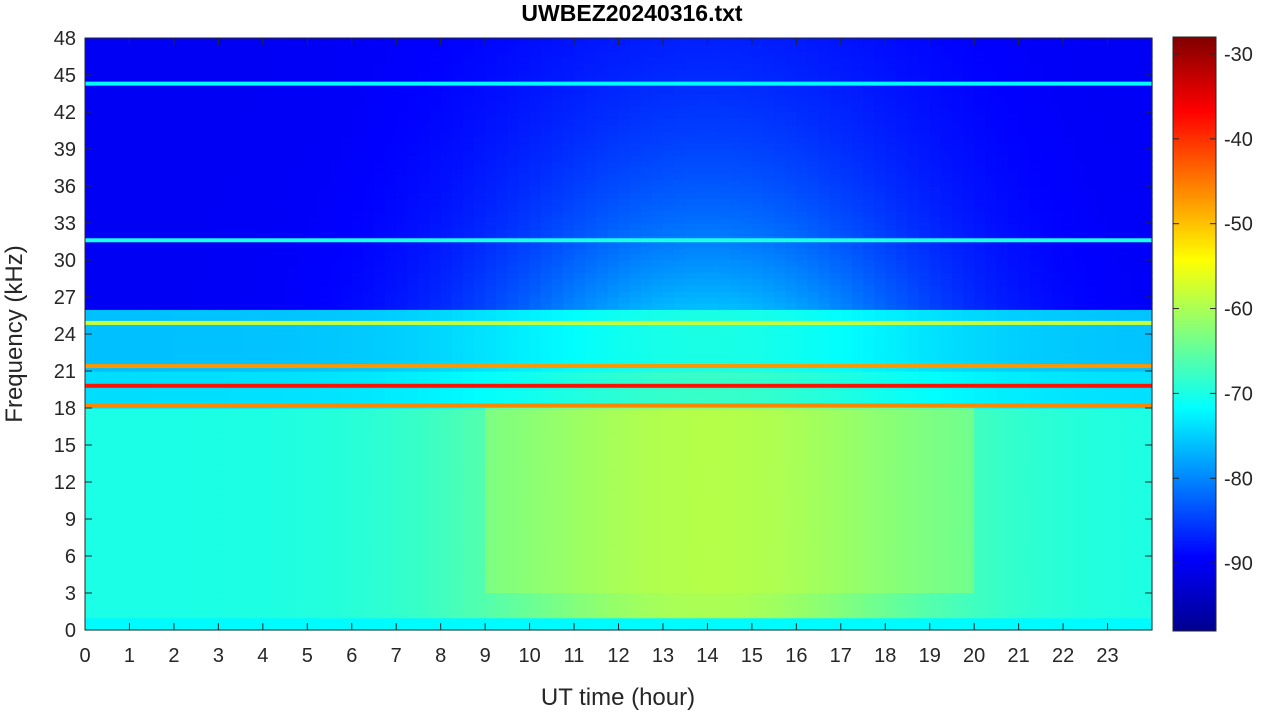 This screenshot has height=715, width=1264. What do you see at coordinates (632, 13) in the screenshot?
I see `chart-title: UWBEZ20240316.txt` at bounding box center [632, 13].